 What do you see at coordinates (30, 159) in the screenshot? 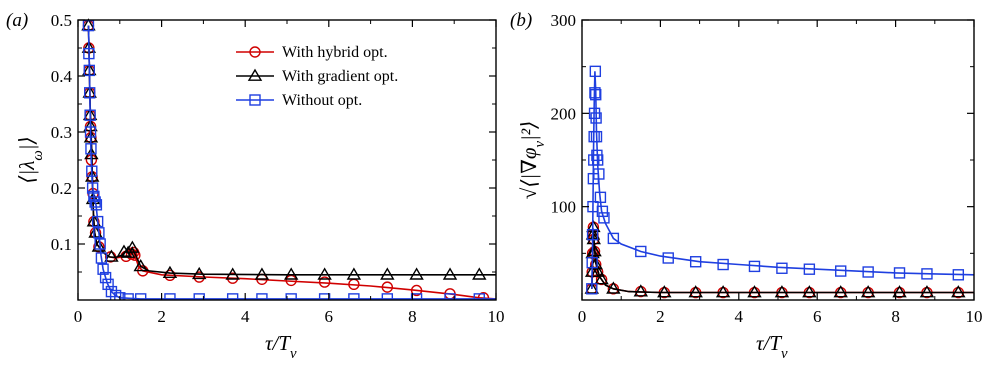
I see `y-axis-title: ⟨|λω|⟩` at bounding box center [30, 159].